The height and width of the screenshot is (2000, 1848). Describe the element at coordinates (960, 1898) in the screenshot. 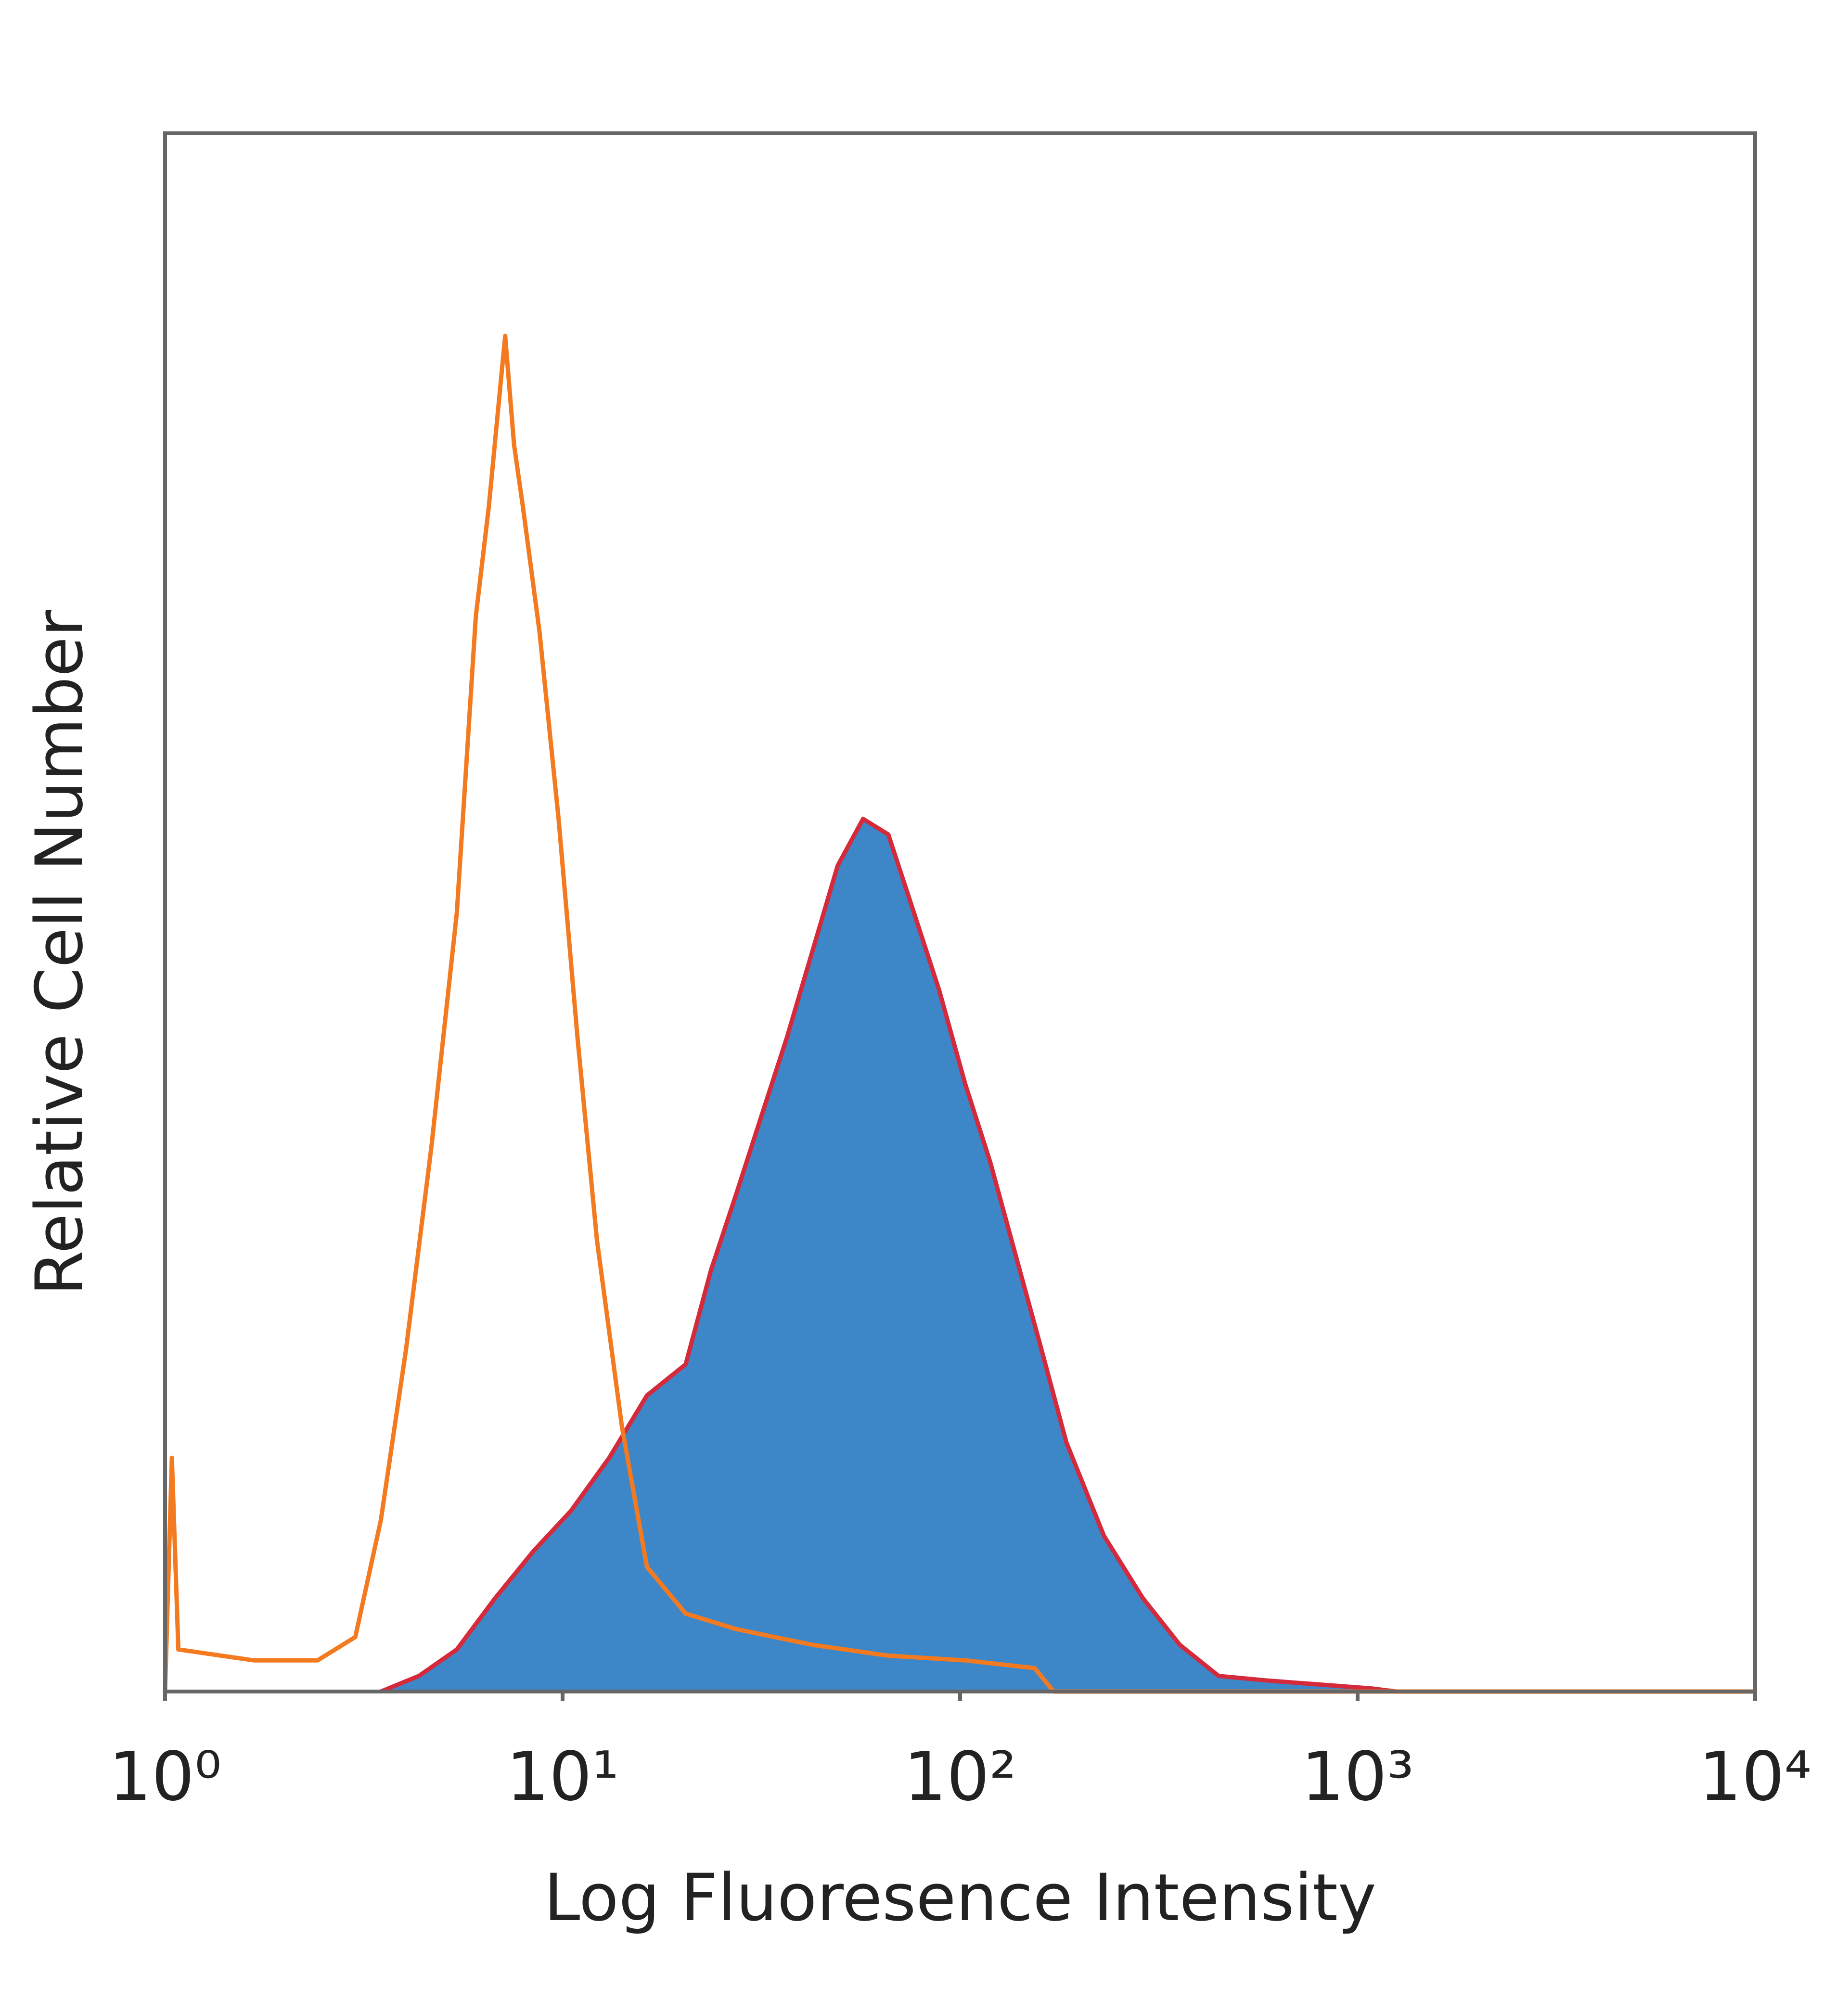

I see `x-axis-label: Log Fluoresence Intensity` at that location.